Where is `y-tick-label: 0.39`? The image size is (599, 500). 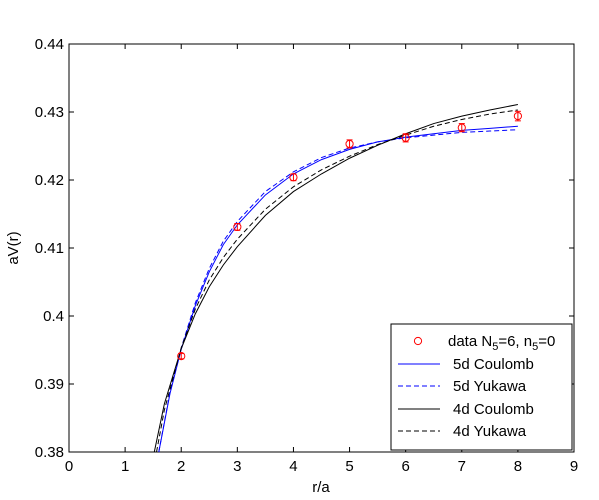
y-tick-label: 0.39 is located at coordinates (49, 384).